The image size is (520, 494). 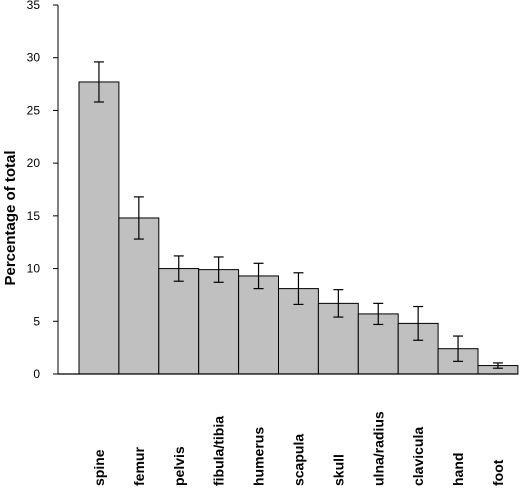 What do you see at coordinates (338, 470) in the screenshot?
I see `x-category-label: skull` at bounding box center [338, 470].